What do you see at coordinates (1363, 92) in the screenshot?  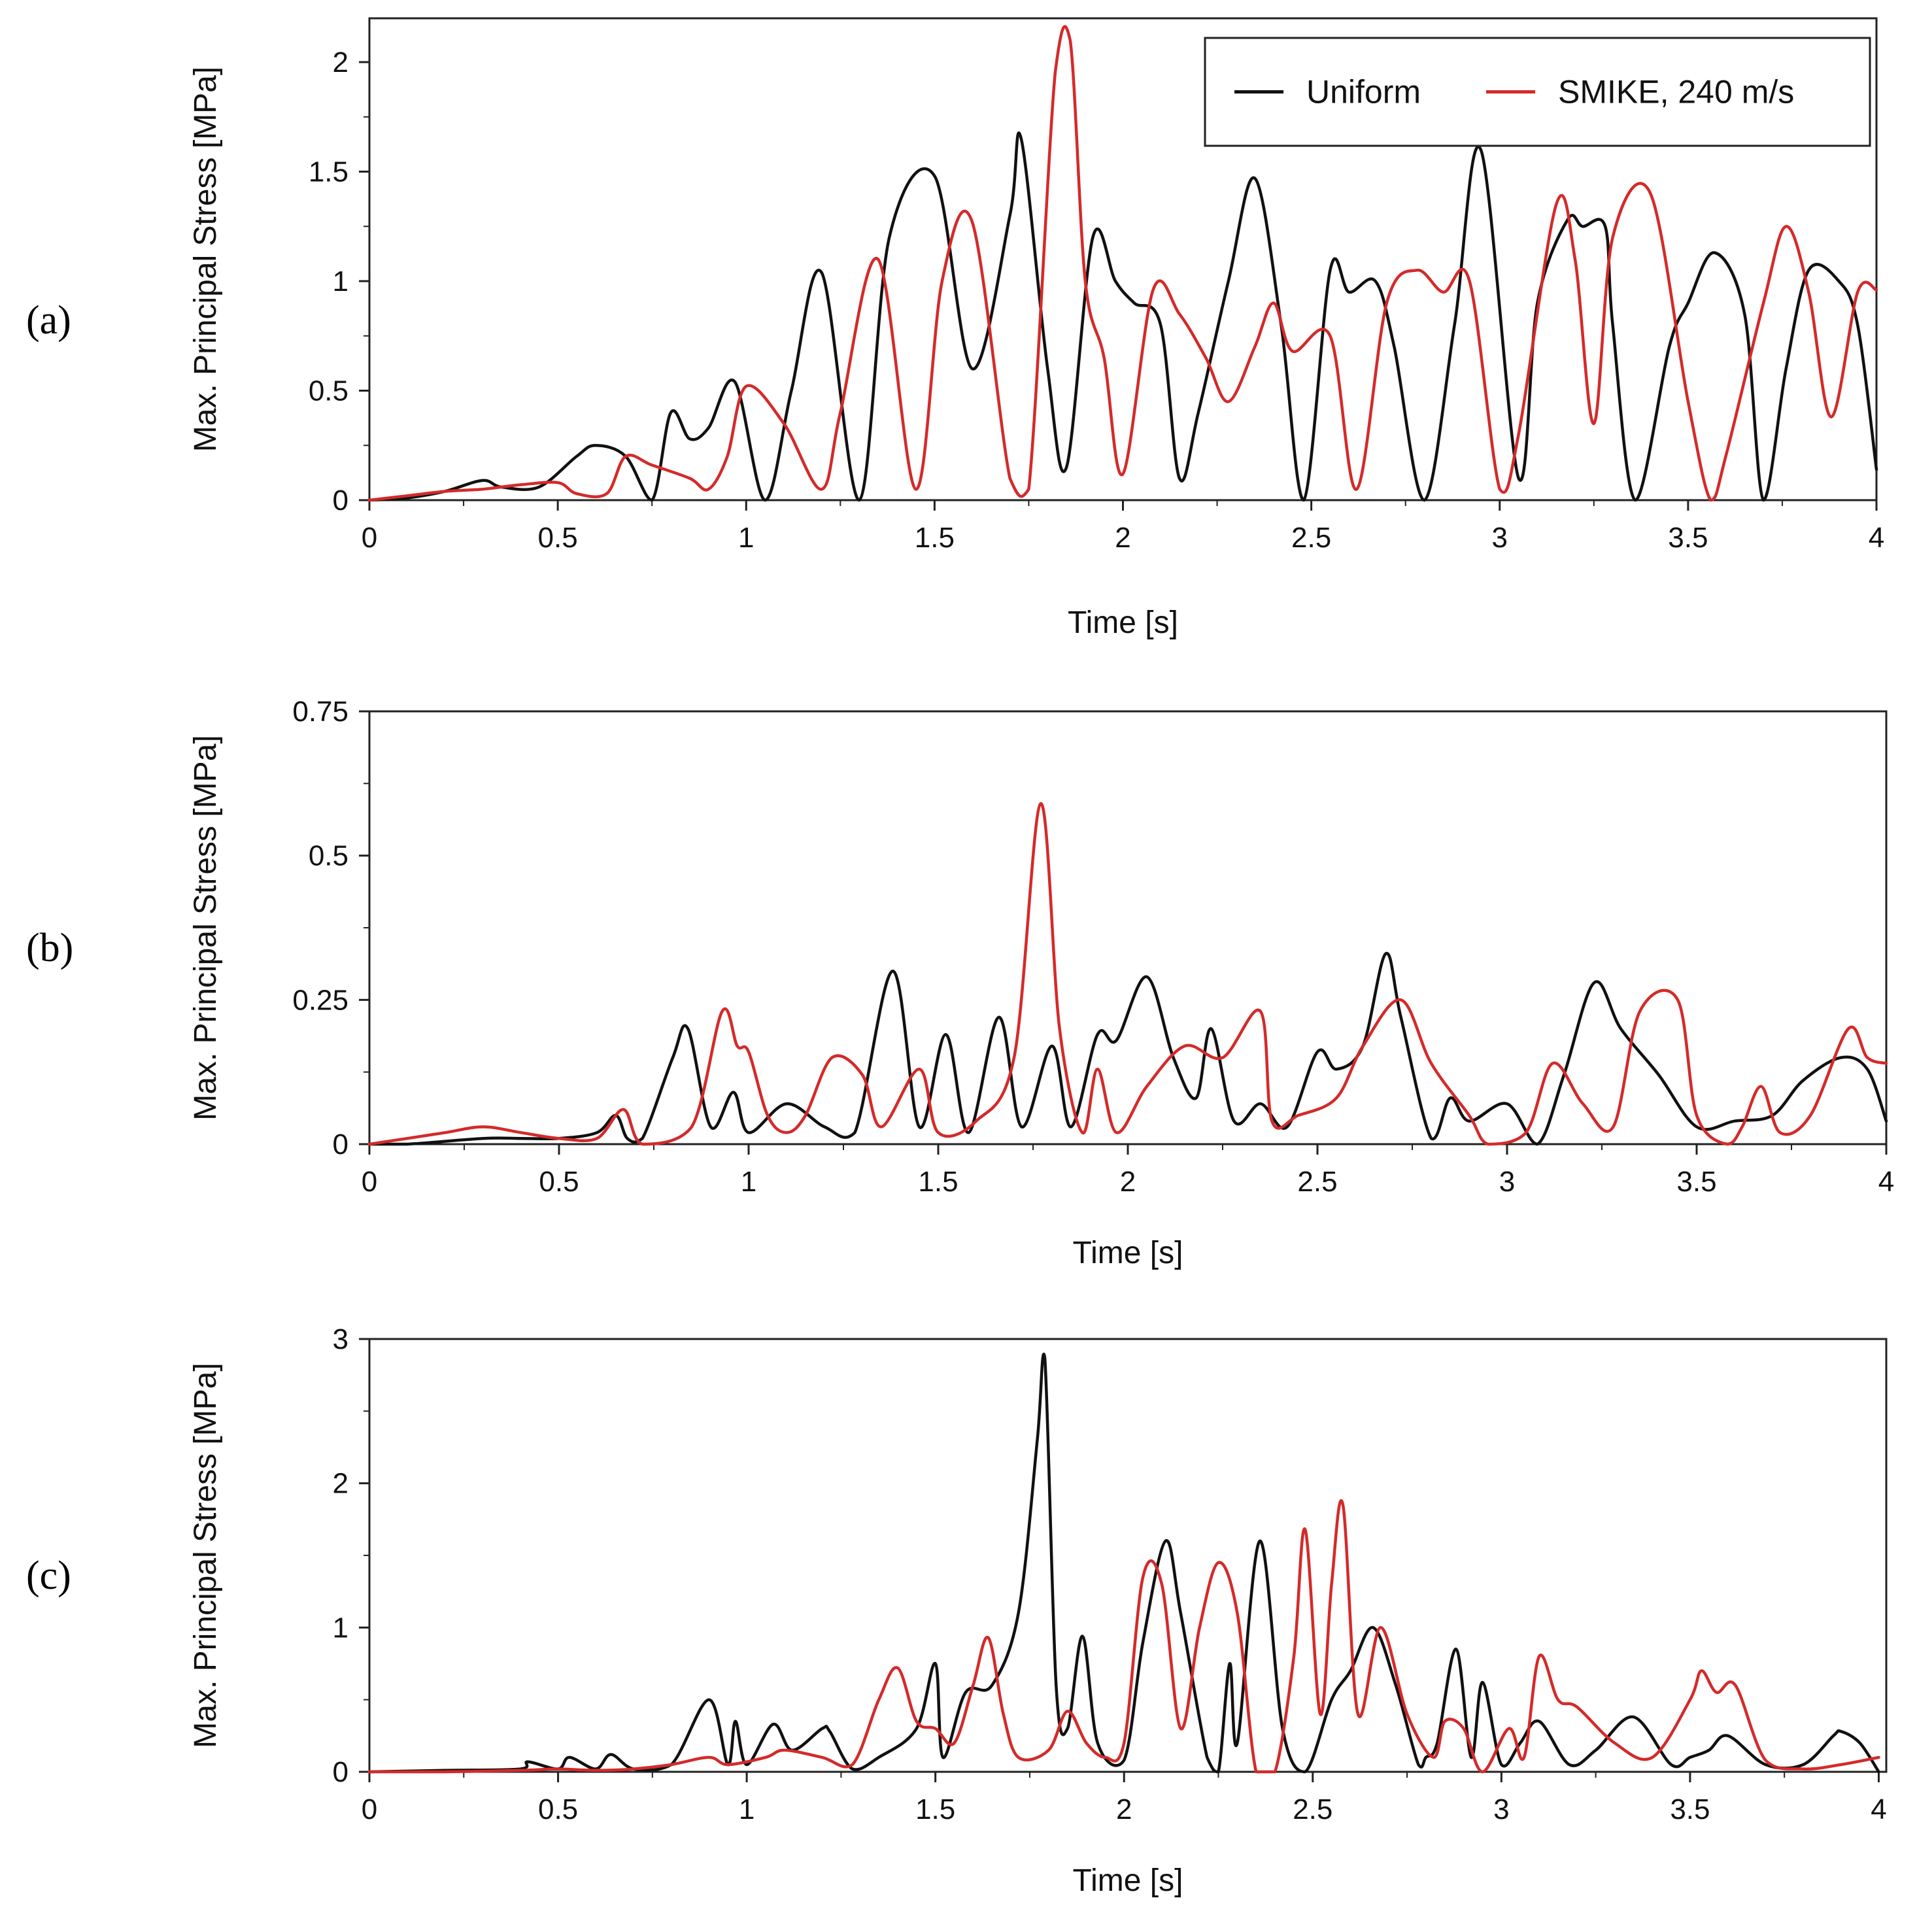 I see `legend-label-uniform: Uniform` at bounding box center [1363, 92].